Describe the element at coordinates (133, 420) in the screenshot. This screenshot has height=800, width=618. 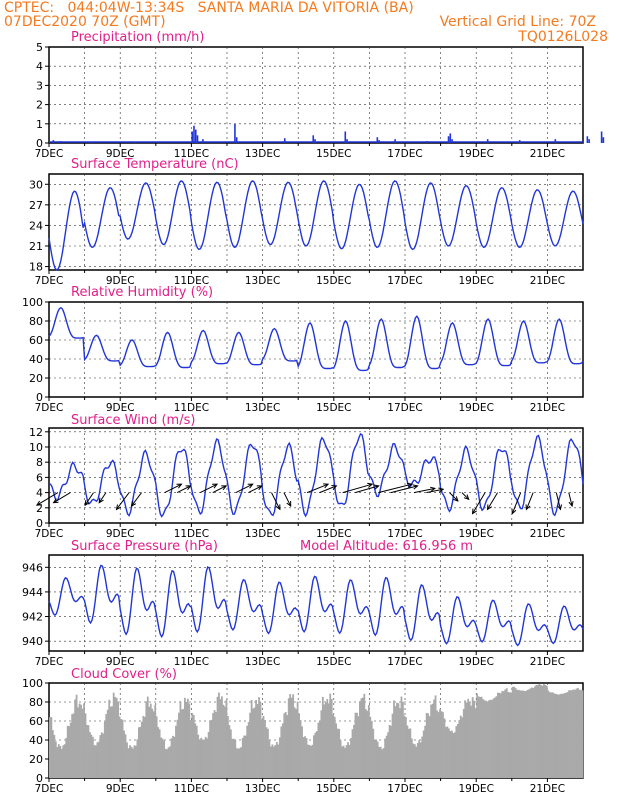
I see `wind-title: Surface Wind (m/s)` at that location.